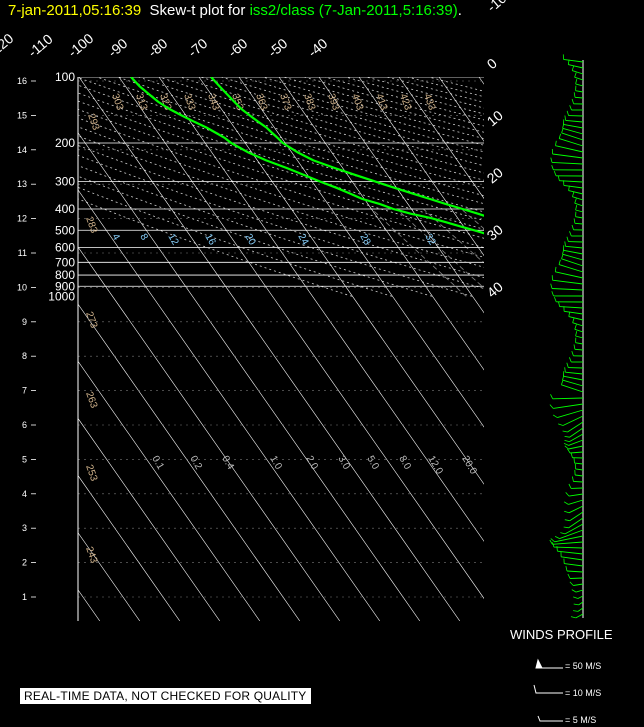 Image resolution: width=644 pixels, height=727 pixels. Describe the element at coordinates (278, 47) in the screenshot. I see `temperature-tick-label: -50` at that location.